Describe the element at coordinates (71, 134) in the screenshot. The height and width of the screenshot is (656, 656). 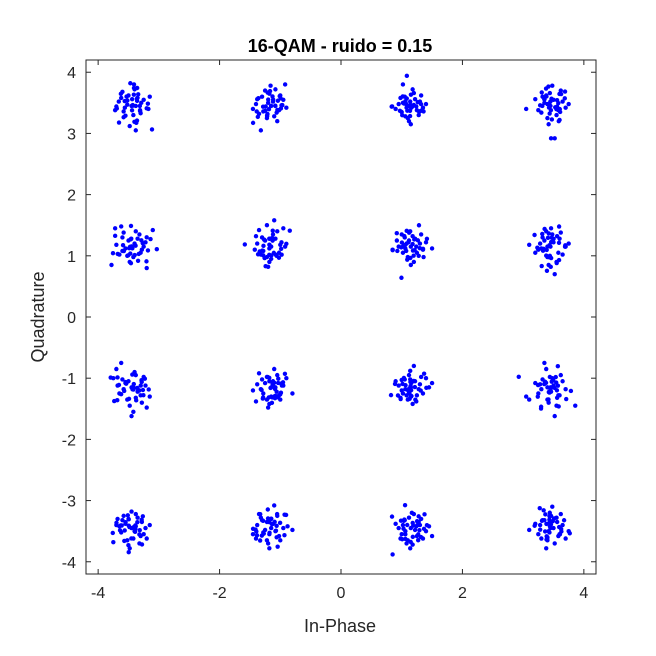
I see `y-tick-label: 3` at that location.